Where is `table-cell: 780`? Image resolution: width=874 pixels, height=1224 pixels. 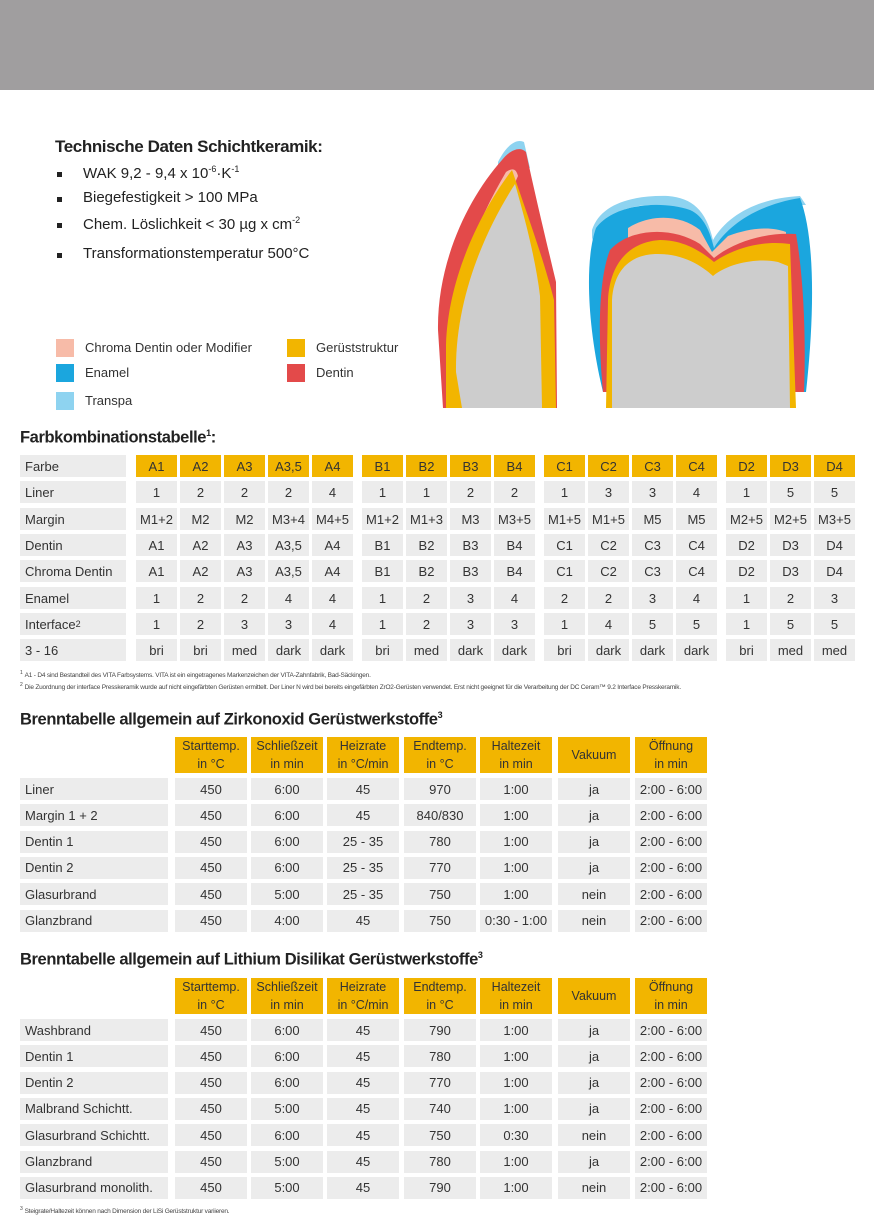
table-cell: 780 is located at coordinates (440, 1161).